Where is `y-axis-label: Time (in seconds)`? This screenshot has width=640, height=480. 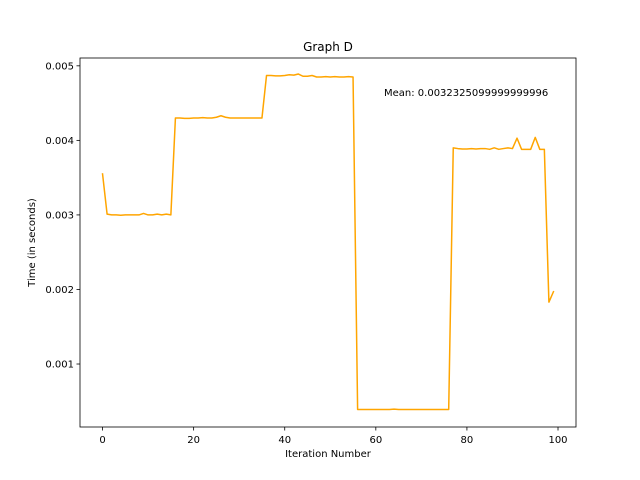 y-axis-label: Time (in seconds) is located at coordinates (32, 243).